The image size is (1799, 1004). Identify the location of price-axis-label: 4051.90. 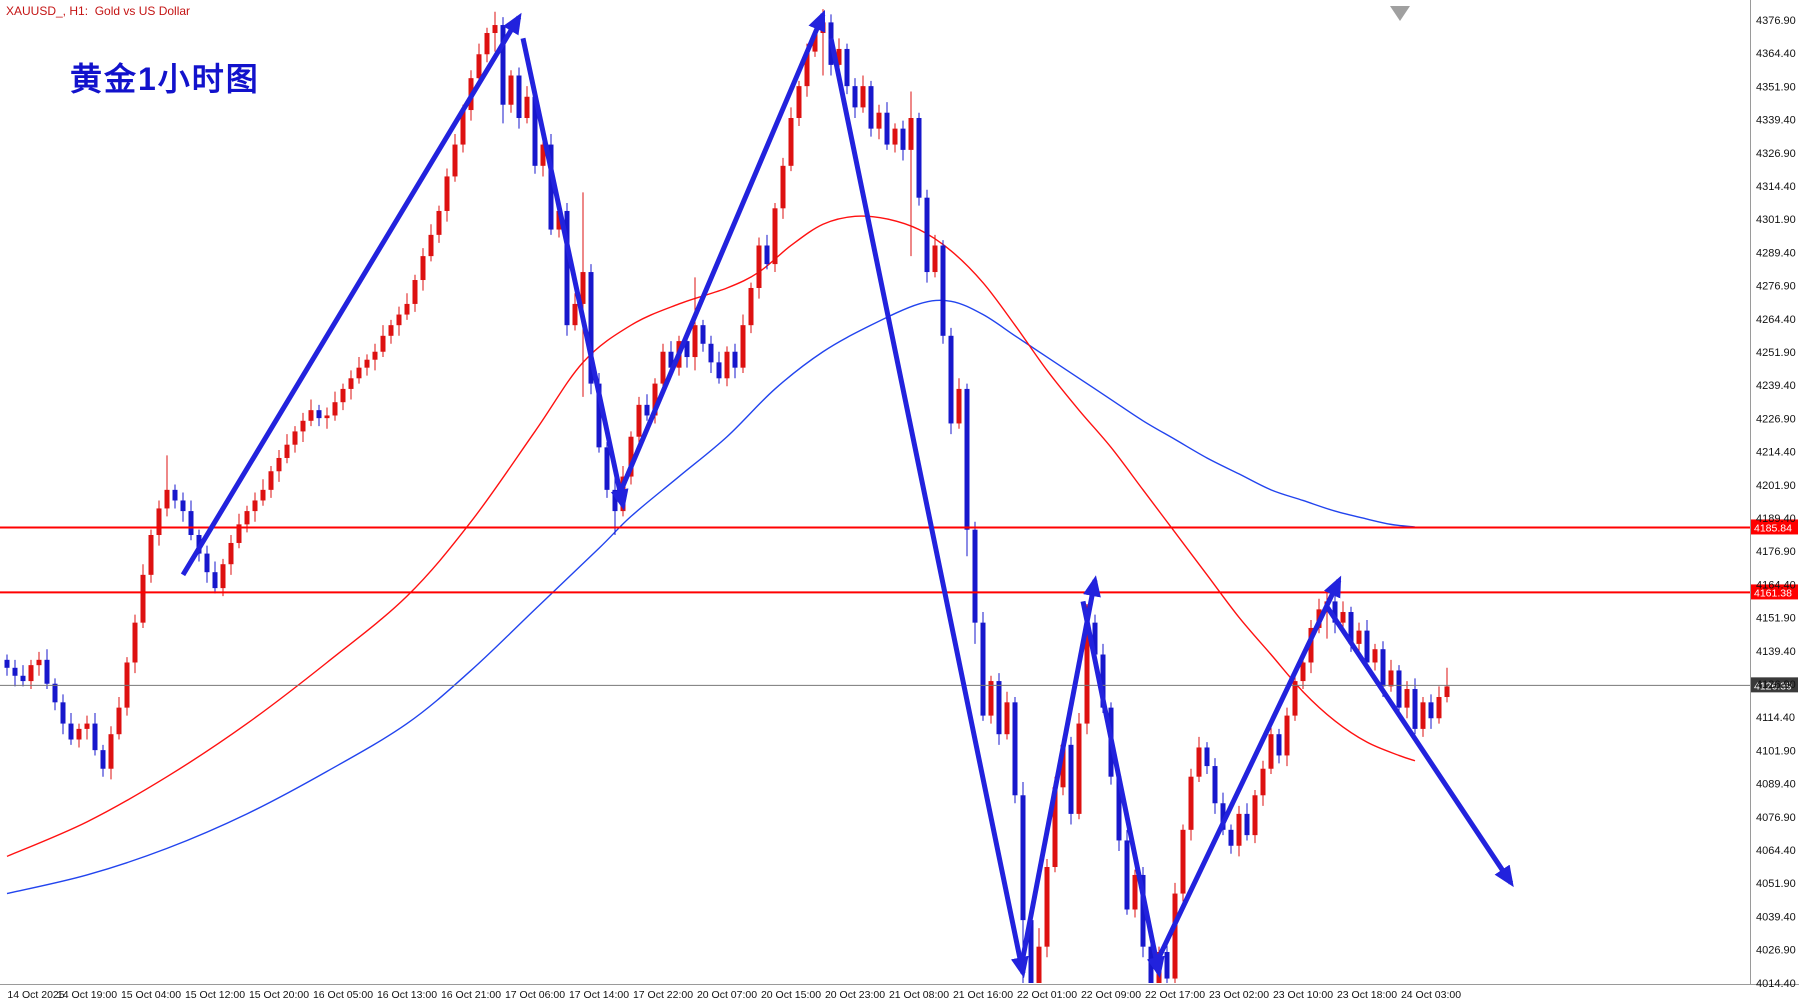
(1776, 884).